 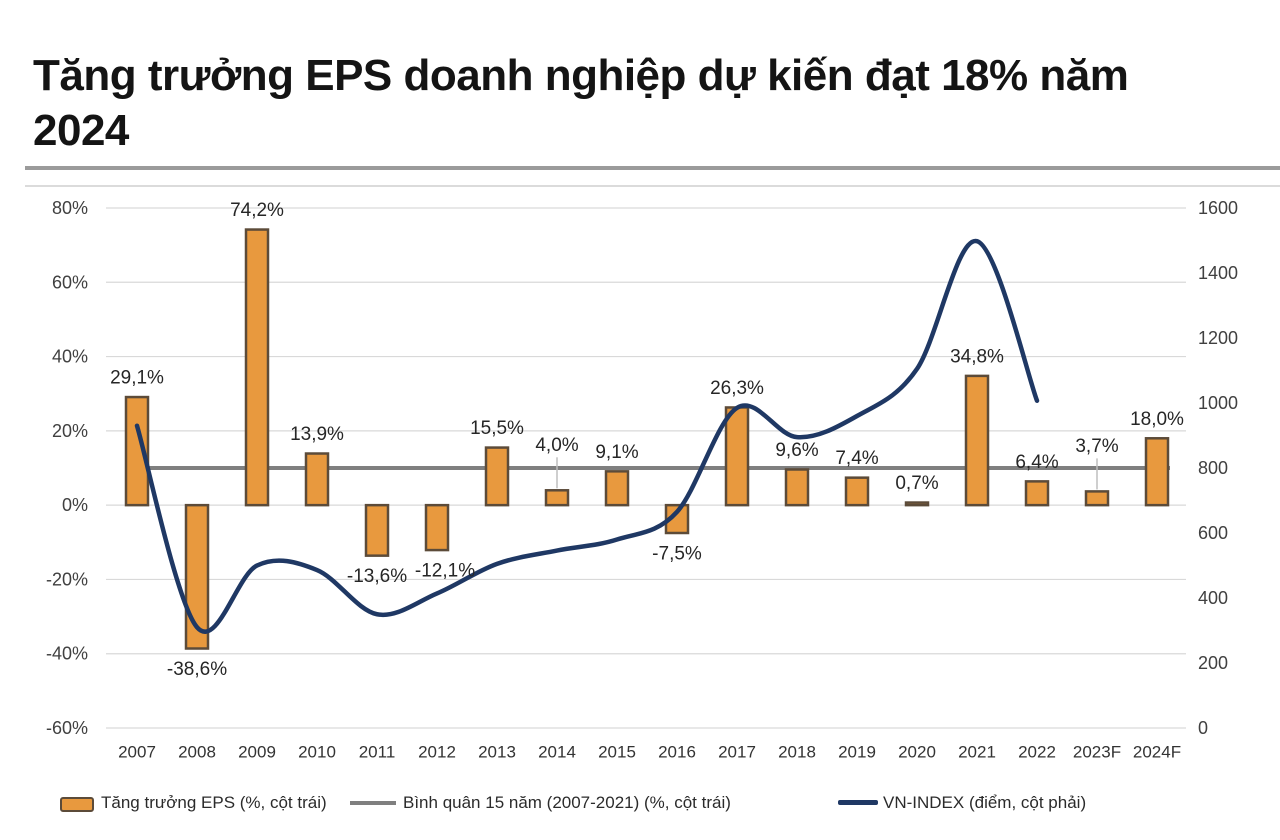 I want to click on eps-bar-2009, so click(x=257, y=367).